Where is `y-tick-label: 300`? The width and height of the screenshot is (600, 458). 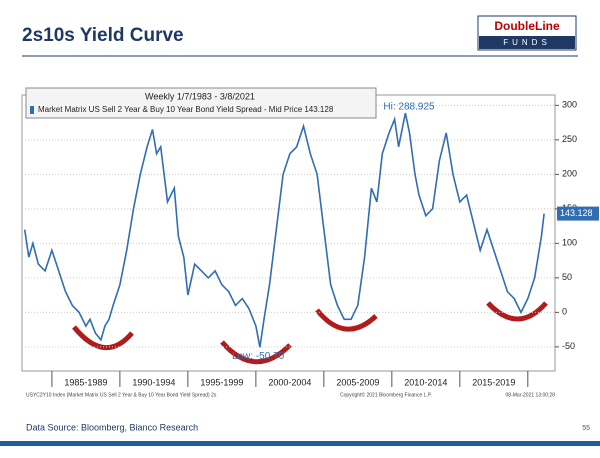
y-tick-label: 300 is located at coordinates (569, 105).